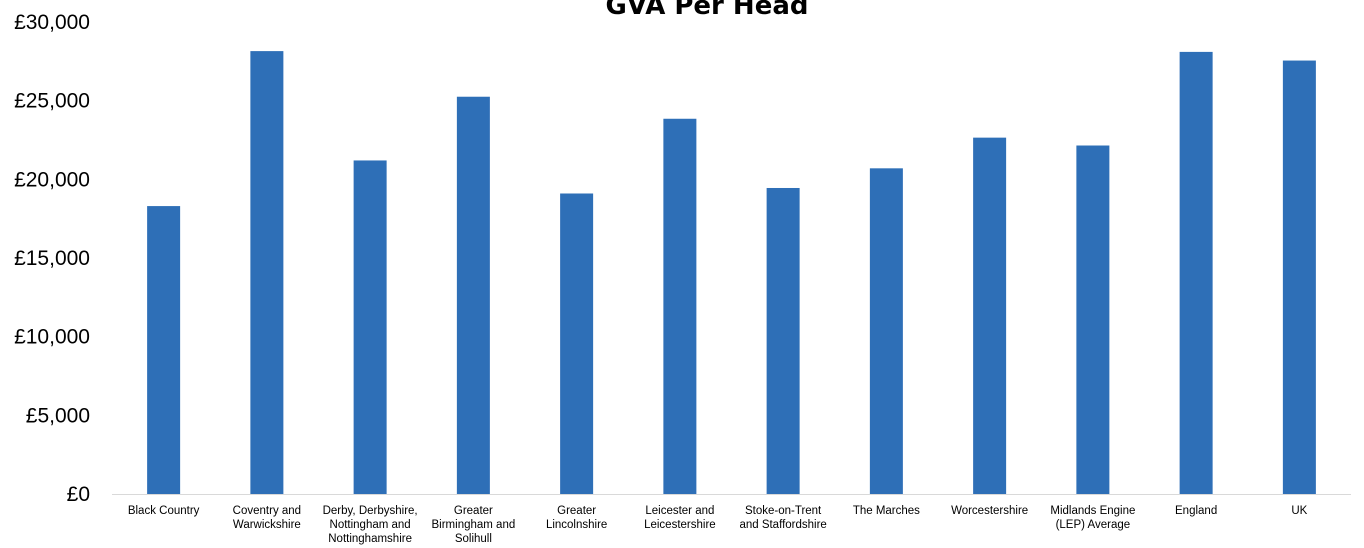  What do you see at coordinates (164, 511) in the screenshot?
I see `x-tick-label: Black Country` at bounding box center [164, 511].